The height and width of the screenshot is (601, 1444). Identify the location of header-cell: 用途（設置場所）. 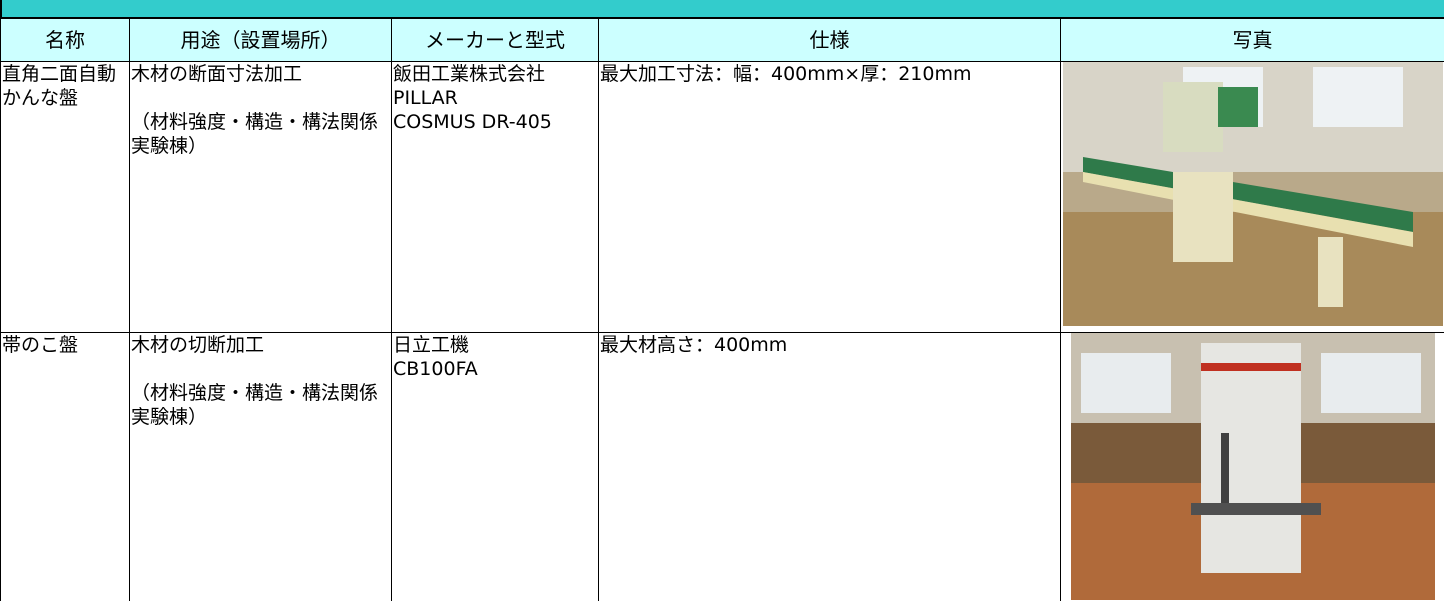
(260, 39).